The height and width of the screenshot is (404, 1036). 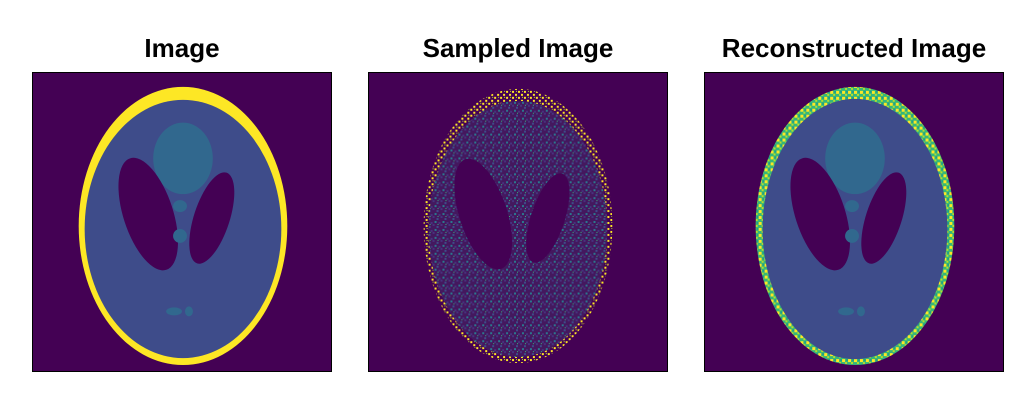 I want to click on panel-title-sampled-image: Sampled Image, so click(x=518, y=48).